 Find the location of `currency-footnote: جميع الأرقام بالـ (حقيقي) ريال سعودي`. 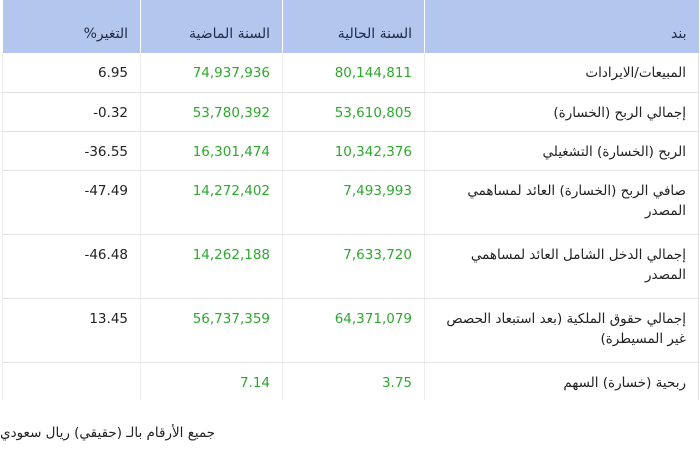

currency-footnote: جميع الأرقام بالـ (حقيقي) ريال سعودي is located at coordinates (108, 433).